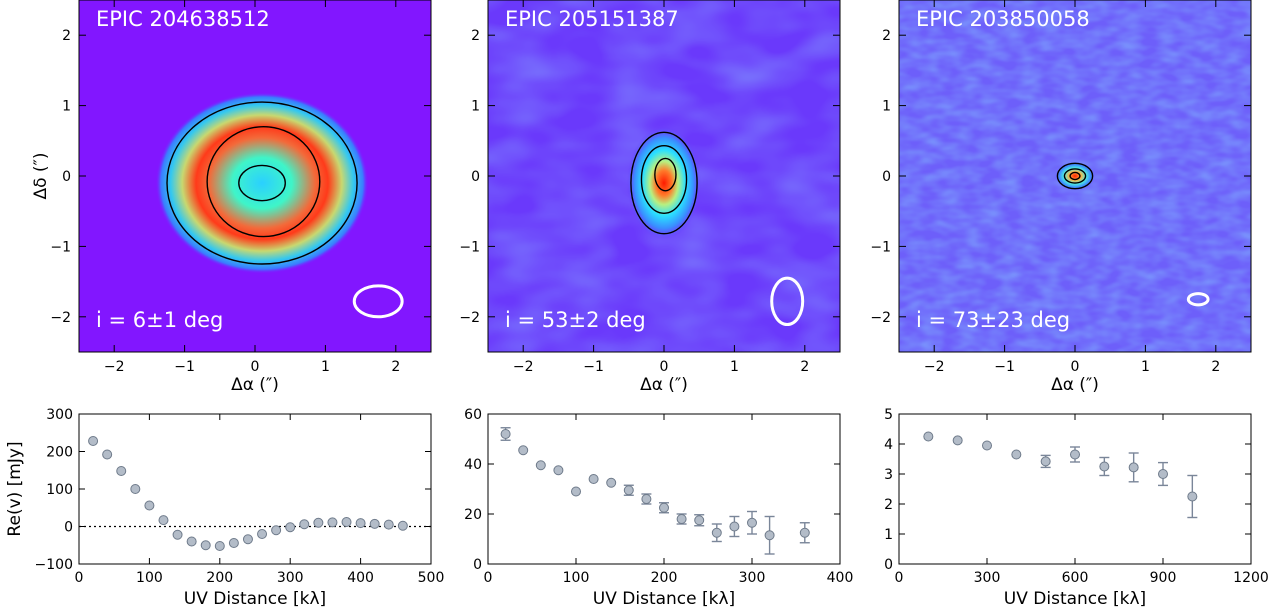 The image size is (1287, 612). Describe the element at coordinates (993, 320) in the screenshot. I see `inclination-label: i = 73±23 deg` at that location.